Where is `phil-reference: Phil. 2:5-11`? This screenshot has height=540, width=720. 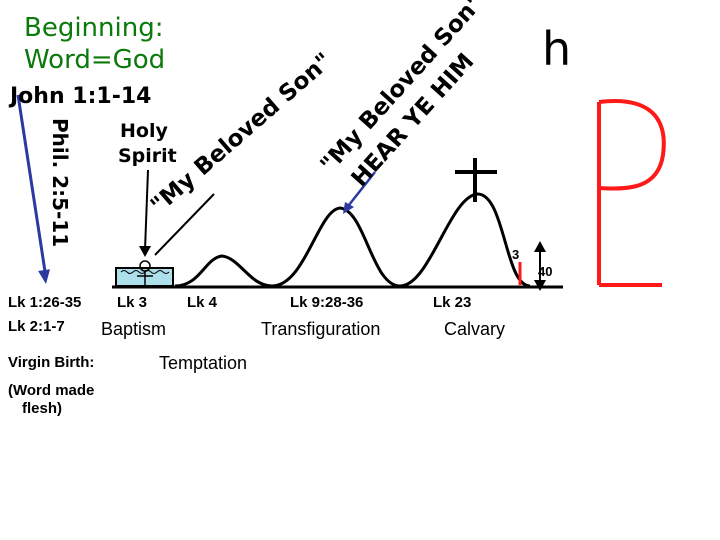
phil-reference: Phil. 2:5-11 is located at coordinates (60, 183).